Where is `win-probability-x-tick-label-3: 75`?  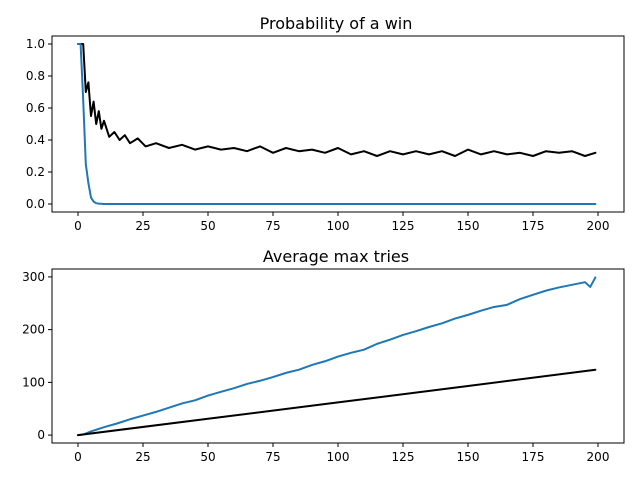
win-probability-x-tick-label-3: 75 is located at coordinates (272, 226).